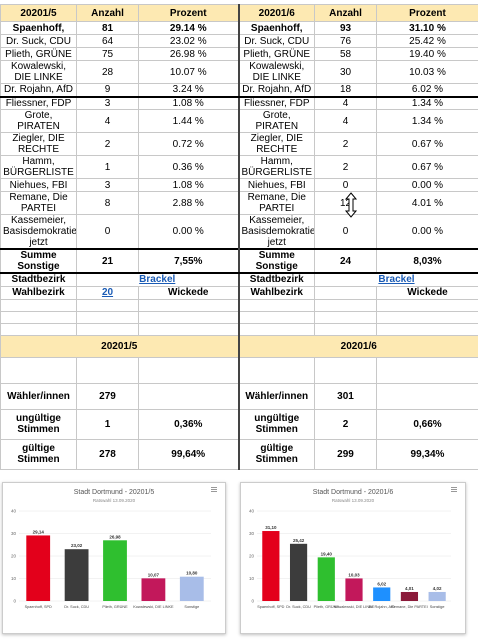 This screenshot has height=640, width=478. What do you see at coordinates (38, 90) in the screenshot?
I see `left-candidate-name: Dr. Rojahn, AfD` at bounding box center [38, 90].